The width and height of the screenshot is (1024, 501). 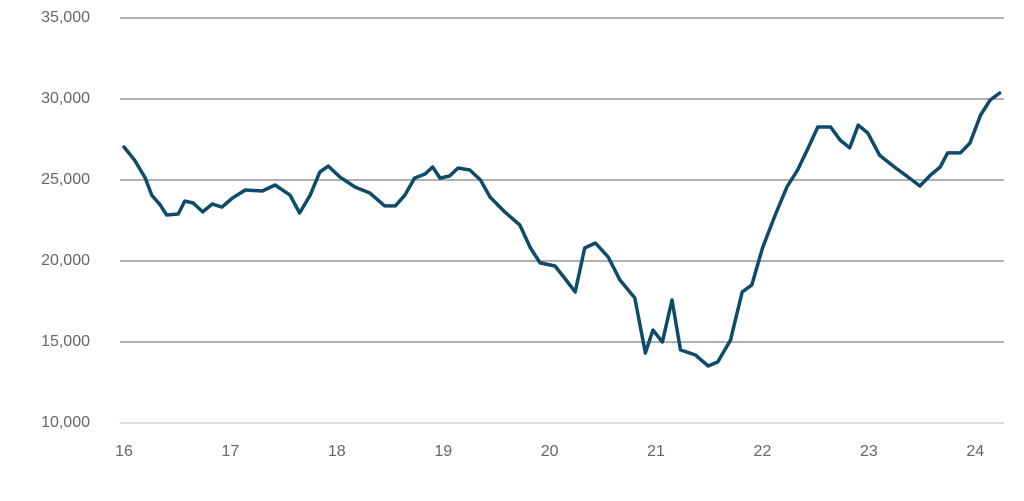 I want to click on y-tick-label: 35,000, so click(x=65, y=17).